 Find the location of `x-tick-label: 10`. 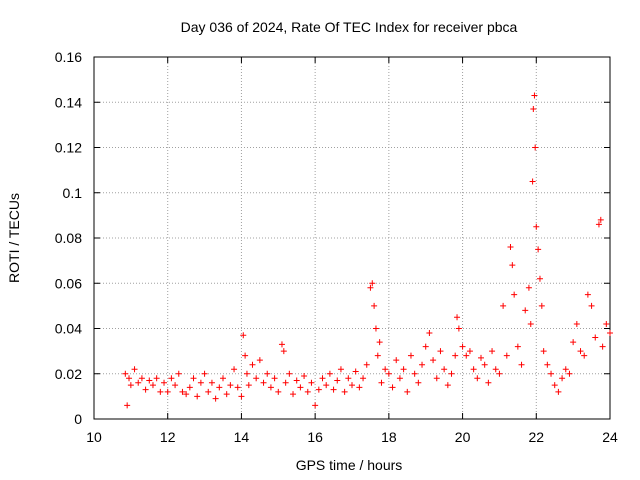

x-tick-label: 10 is located at coordinates (94, 437).